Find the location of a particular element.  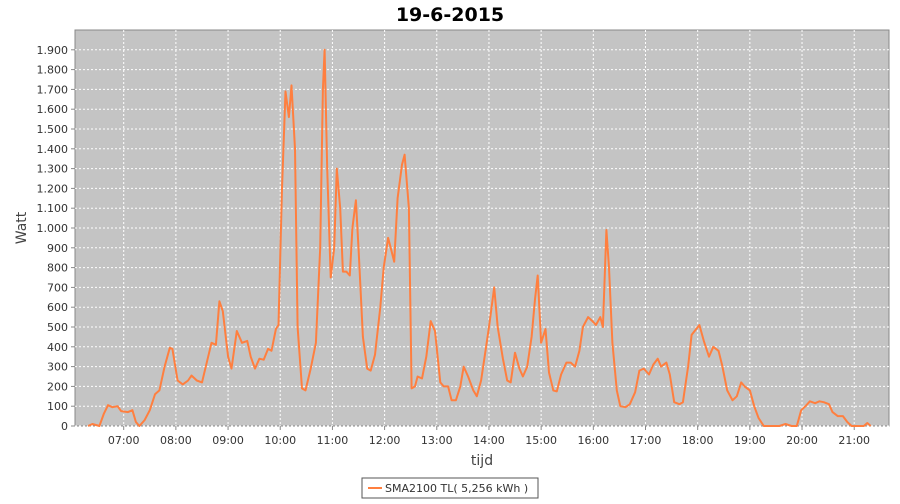

y-tick-label: 1.700 is located at coordinates (53, 89).